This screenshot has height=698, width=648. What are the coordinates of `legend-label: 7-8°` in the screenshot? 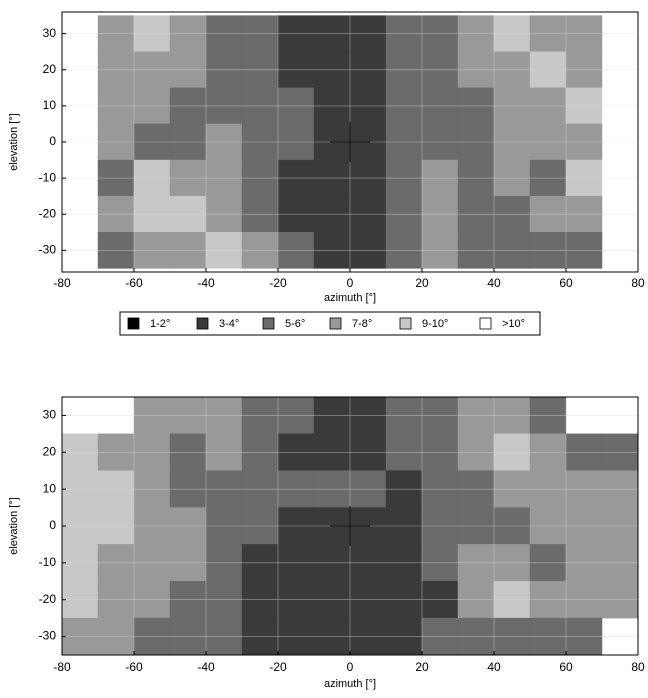 It's located at (362, 324).